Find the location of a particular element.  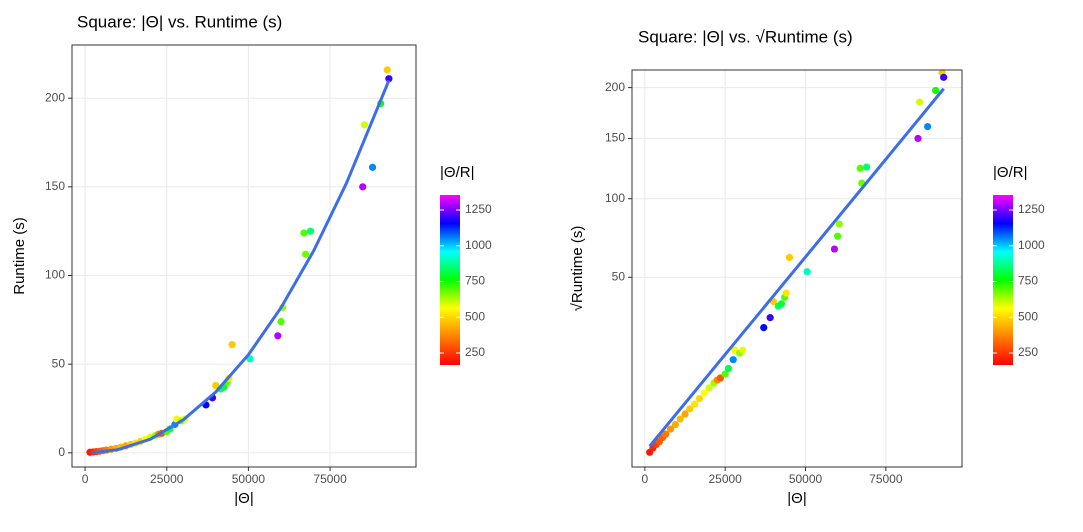

y-tick-label: 0 is located at coordinates (61, 452).